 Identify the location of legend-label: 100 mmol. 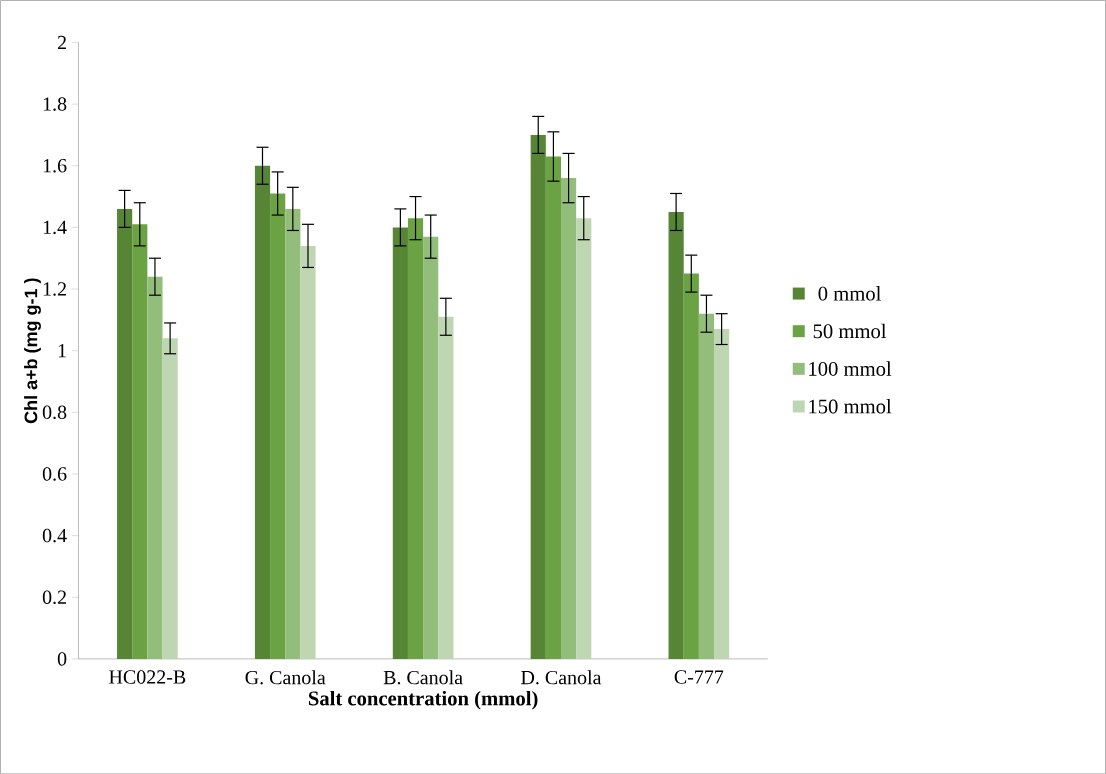
(850, 368).